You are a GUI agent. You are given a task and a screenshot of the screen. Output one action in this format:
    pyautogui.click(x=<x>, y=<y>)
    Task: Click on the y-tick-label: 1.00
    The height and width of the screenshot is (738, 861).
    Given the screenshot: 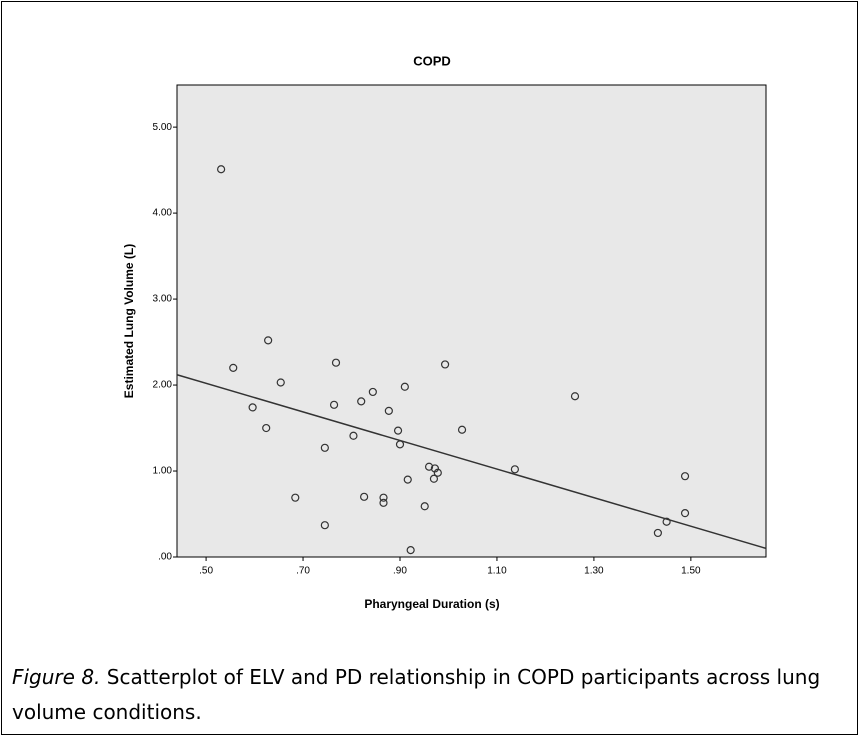 What is the action you would take?
    pyautogui.click(x=163, y=471)
    